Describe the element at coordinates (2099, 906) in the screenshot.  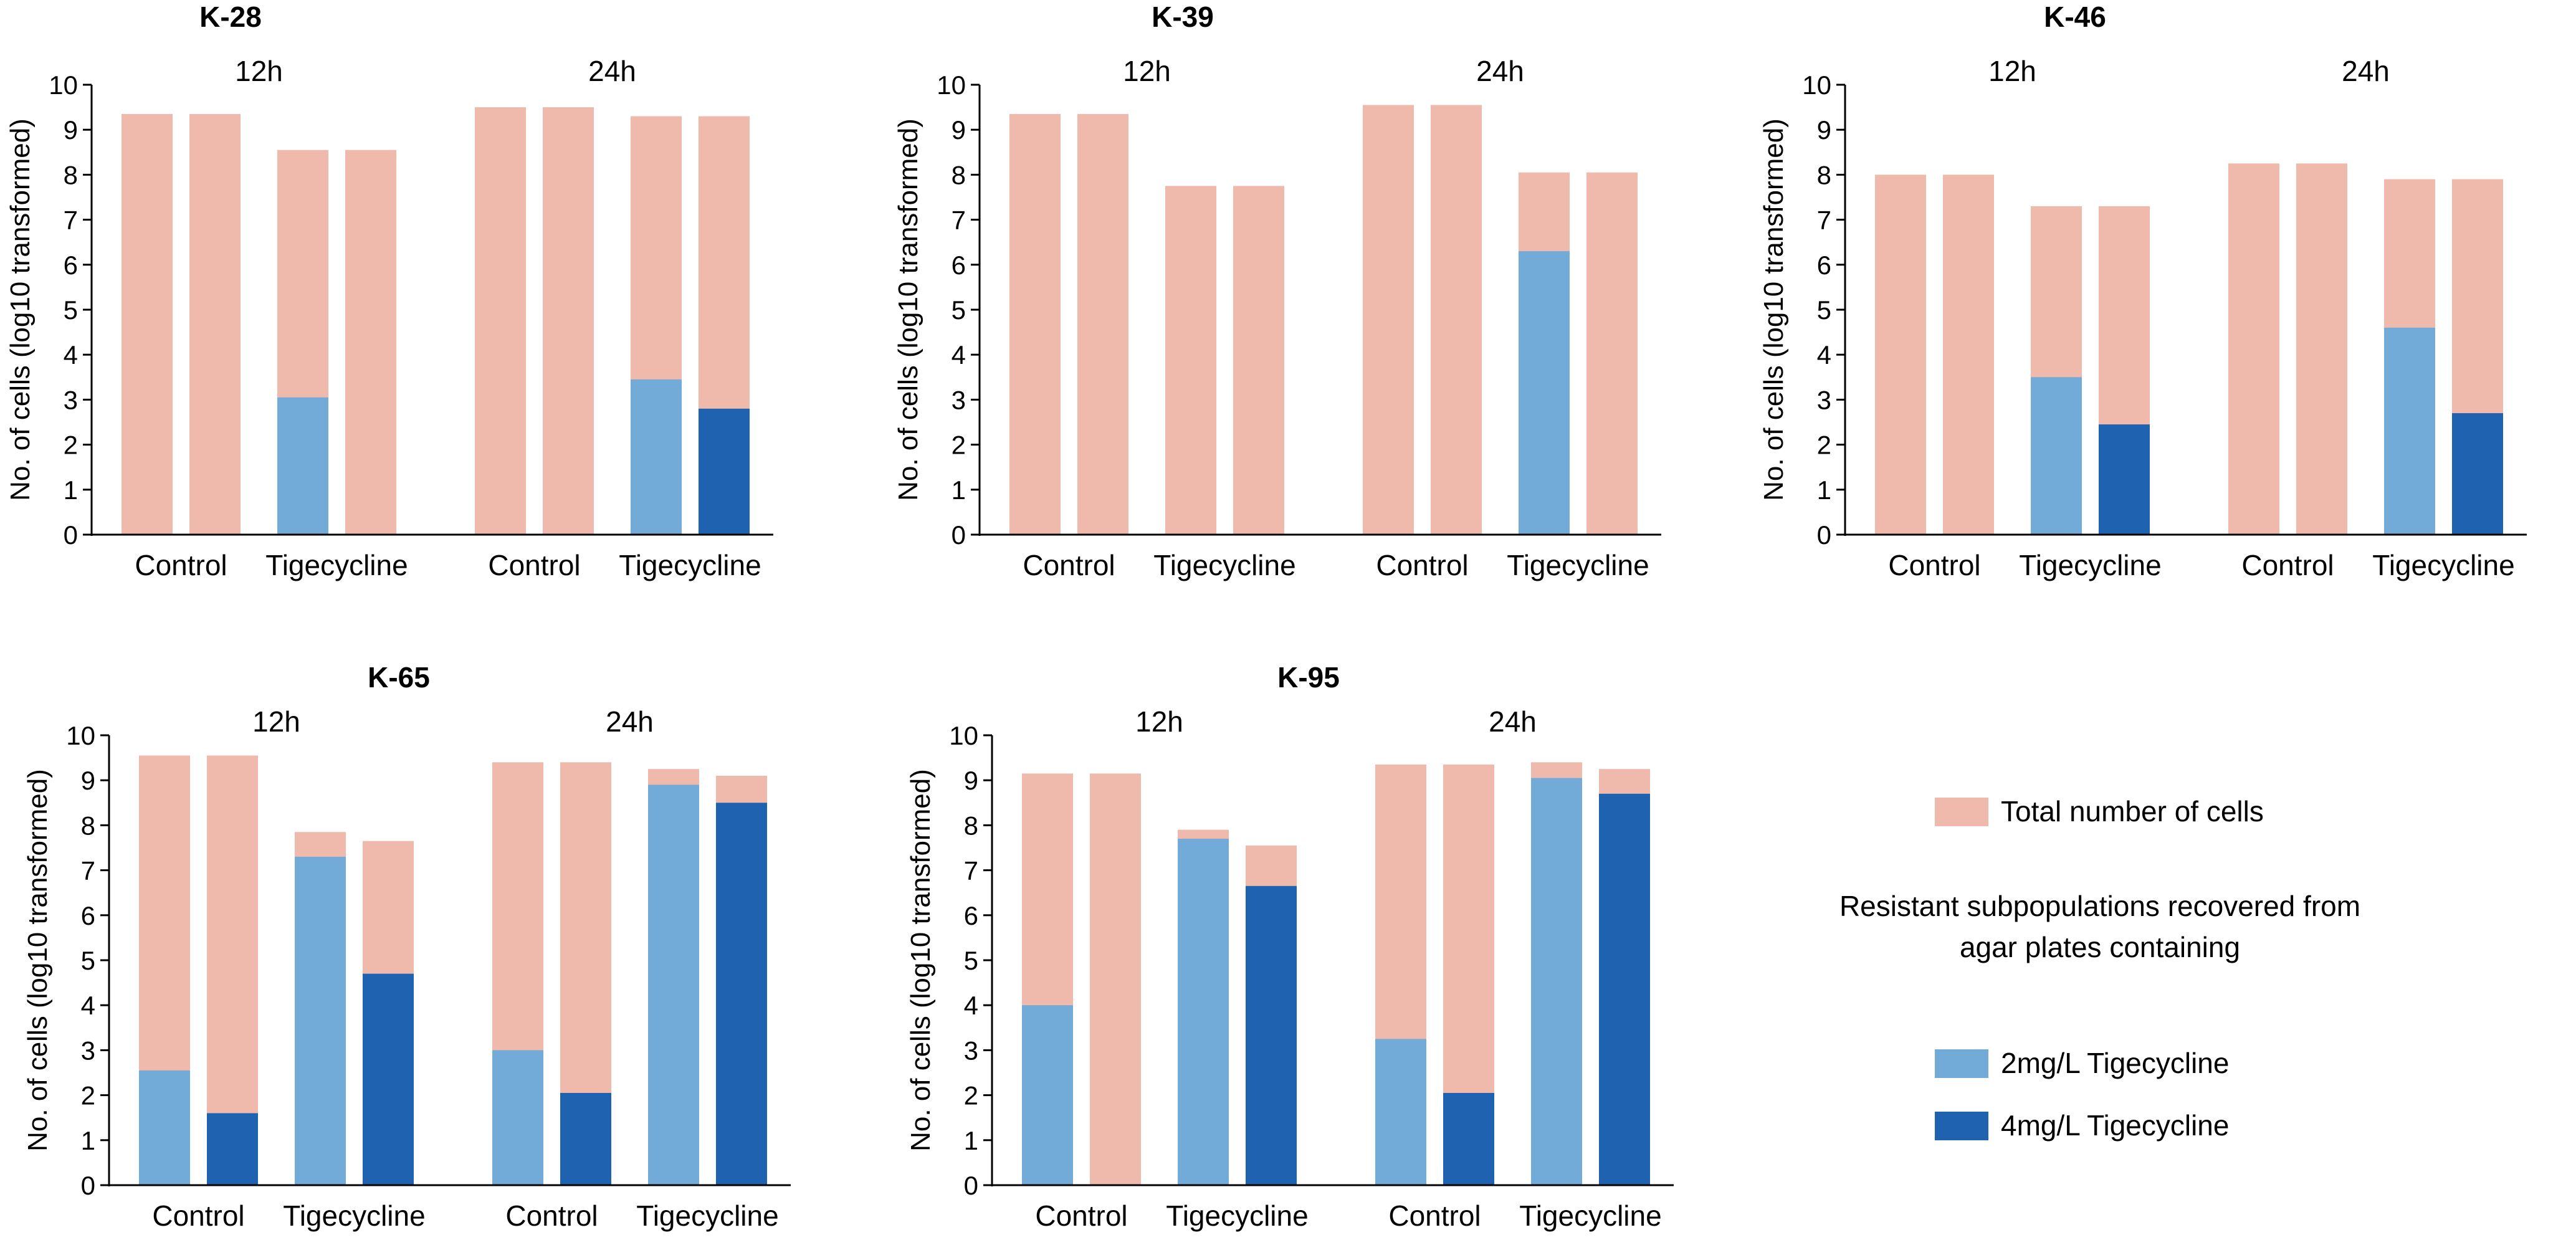
I see `legend-heading-line1: Resistant subpopulations recovered from` at that location.